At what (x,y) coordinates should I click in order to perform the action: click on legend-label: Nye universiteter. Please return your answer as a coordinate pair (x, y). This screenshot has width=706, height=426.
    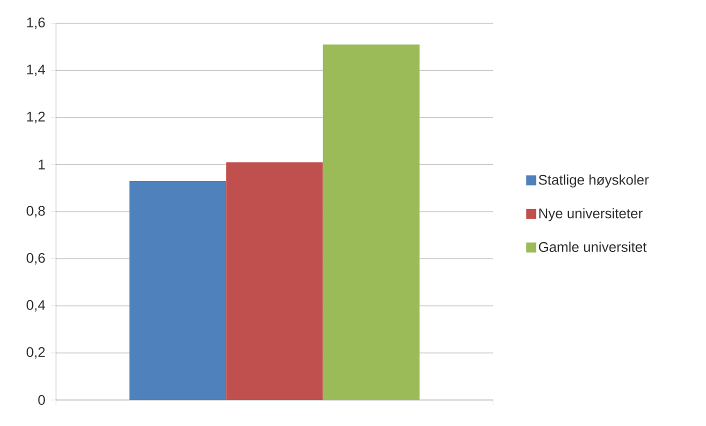
    Looking at the image, I should click on (591, 215).